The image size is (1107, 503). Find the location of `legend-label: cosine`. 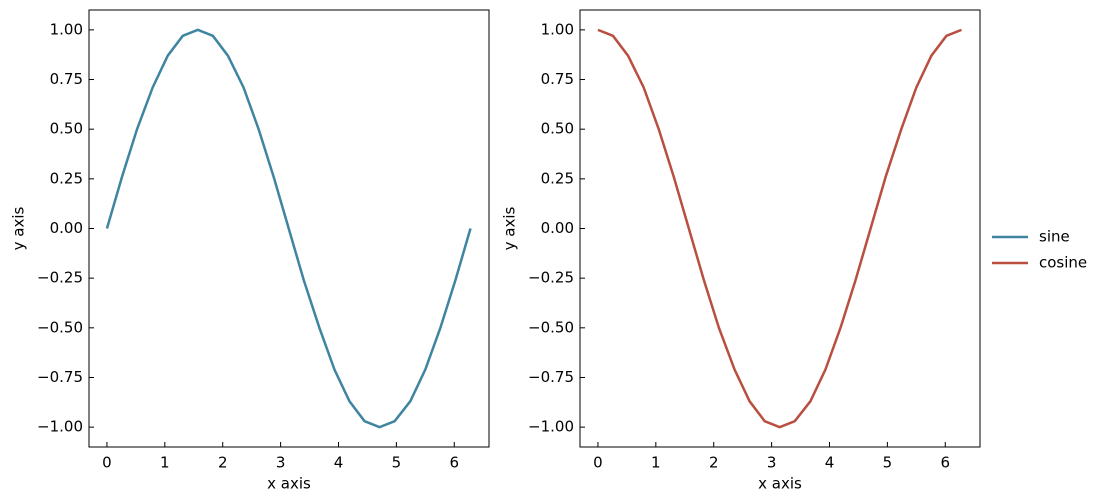

legend-label: cosine is located at coordinates (1063, 263).